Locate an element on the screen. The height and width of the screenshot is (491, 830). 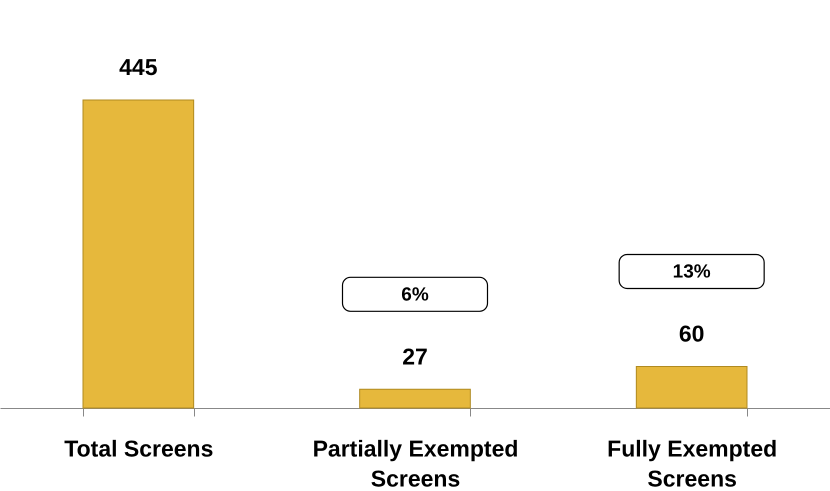
annotation: 13% is located at coordinates (691, 271).